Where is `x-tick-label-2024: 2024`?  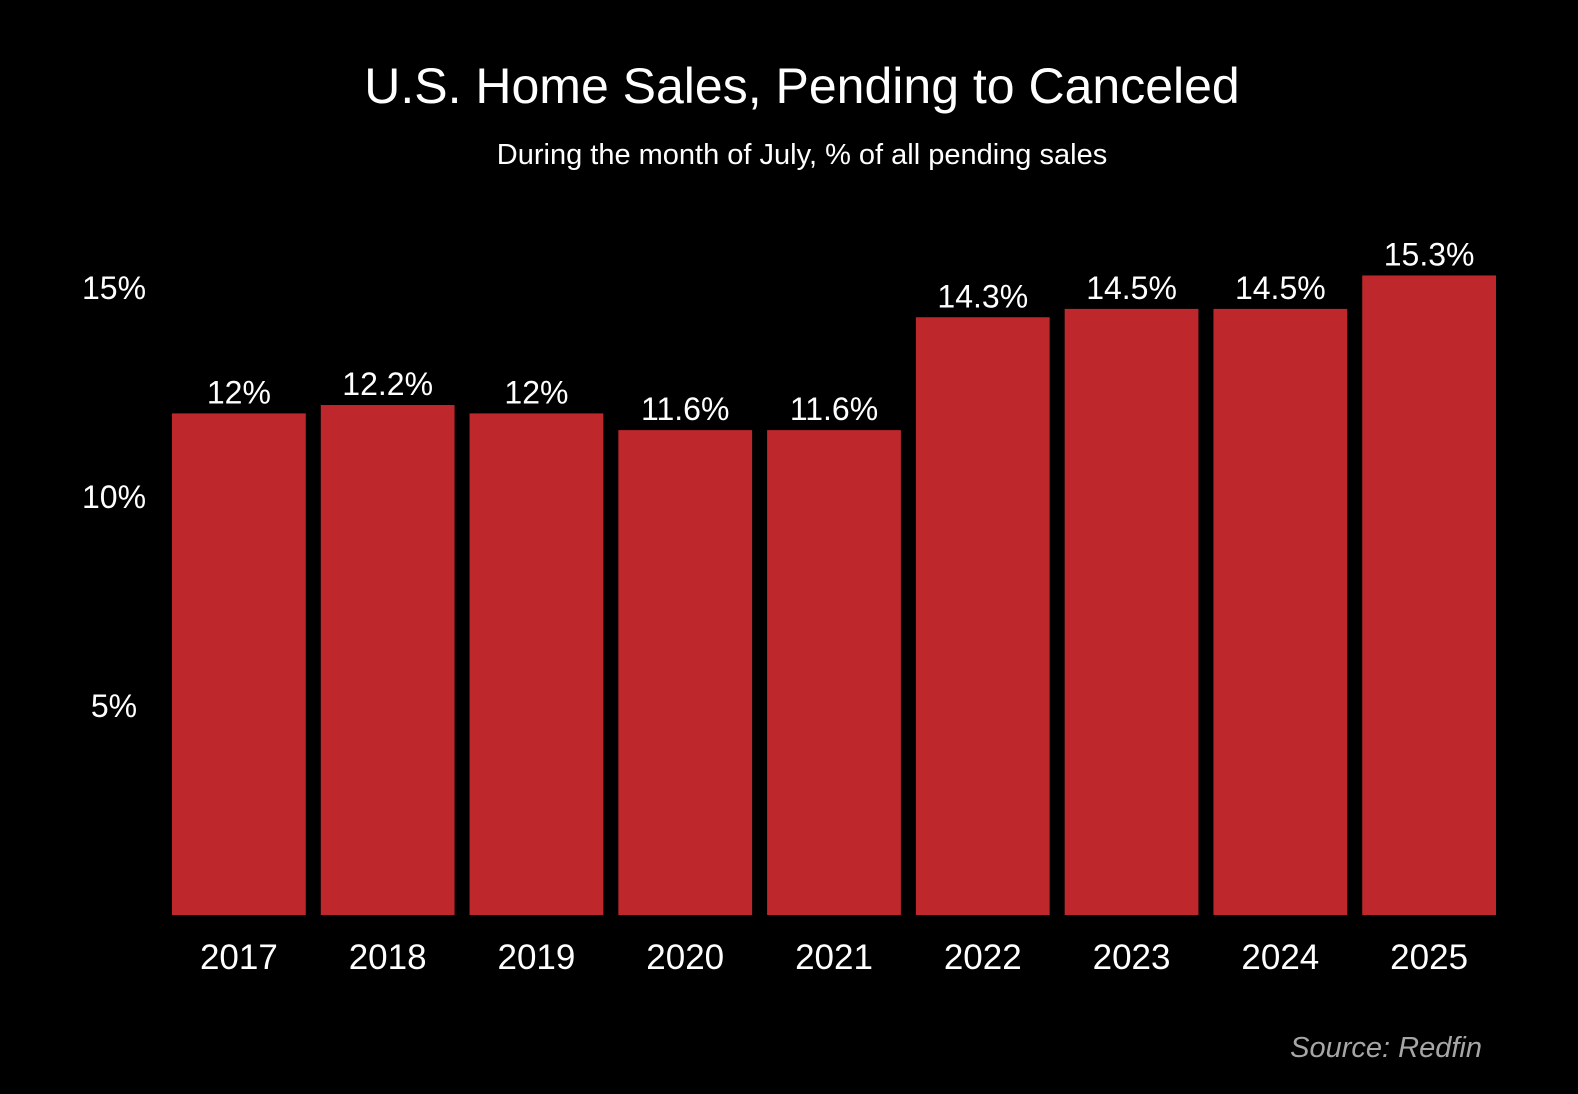 x-tick-label-2024: 2024 is located at coordinates (1280, 957).